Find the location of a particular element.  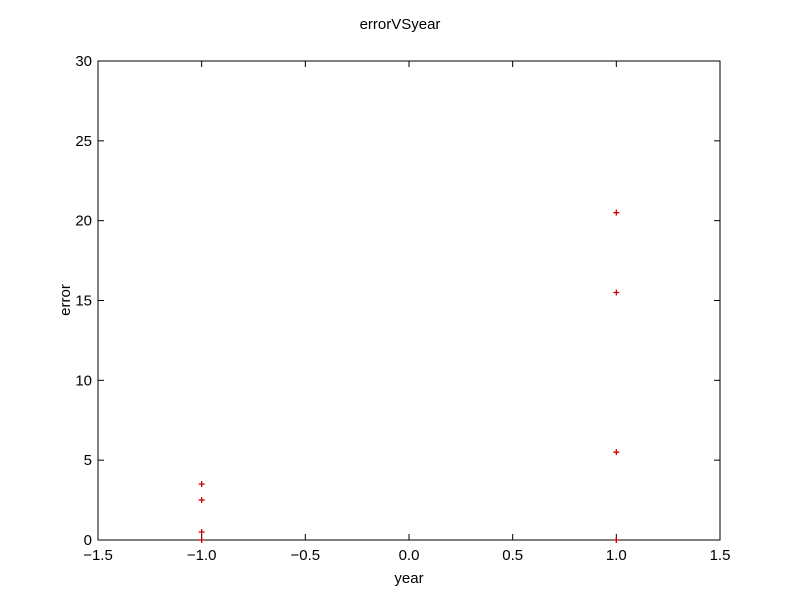

x-tick-label: 1.5 is located at coordinates (720, 555).